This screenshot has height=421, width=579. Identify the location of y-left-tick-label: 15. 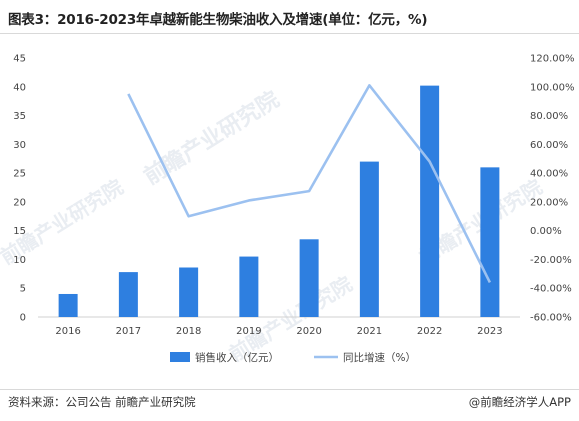
(19, 231).